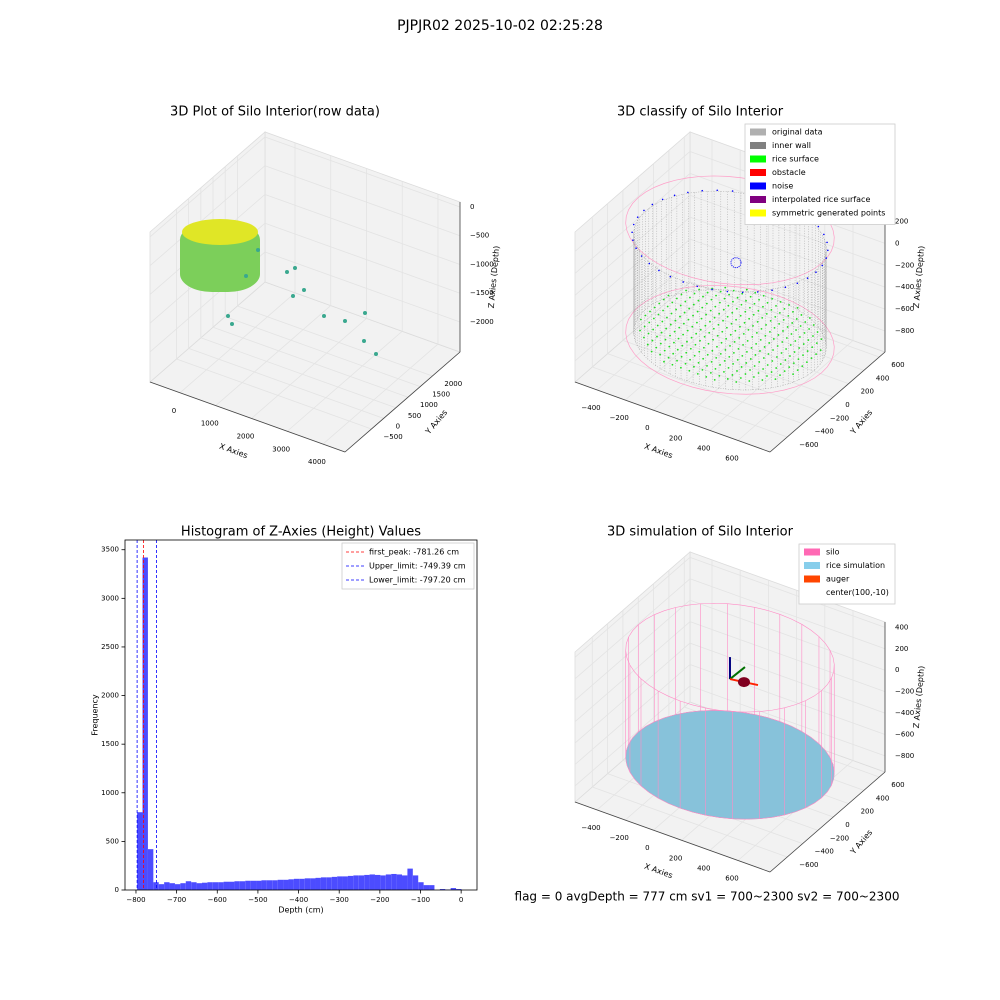  I want to click on y-tick-label: −400, so click(824, 852).